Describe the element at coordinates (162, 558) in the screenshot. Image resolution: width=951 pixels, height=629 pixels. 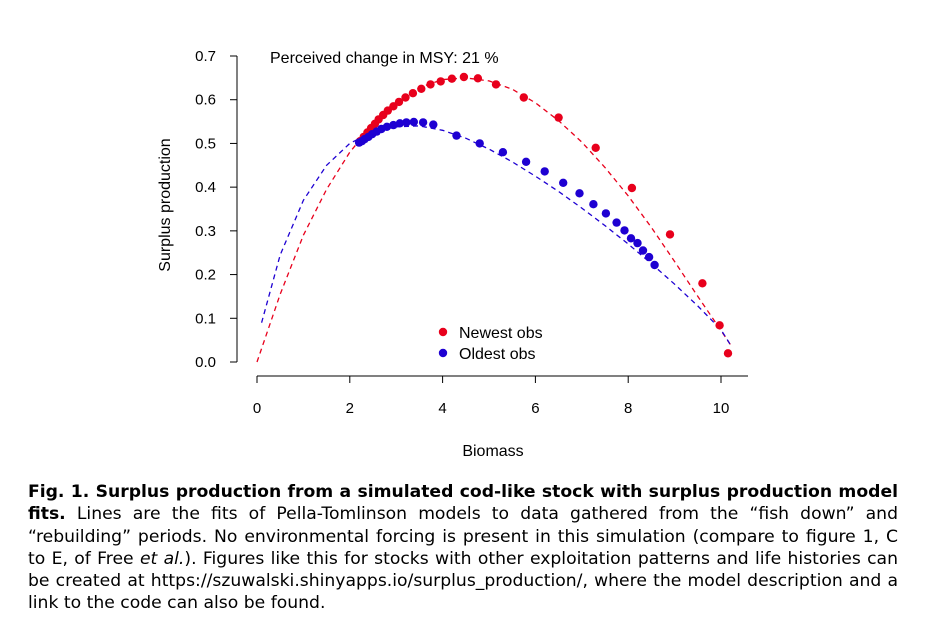
I see `caption-et-al: et al.` at that location.